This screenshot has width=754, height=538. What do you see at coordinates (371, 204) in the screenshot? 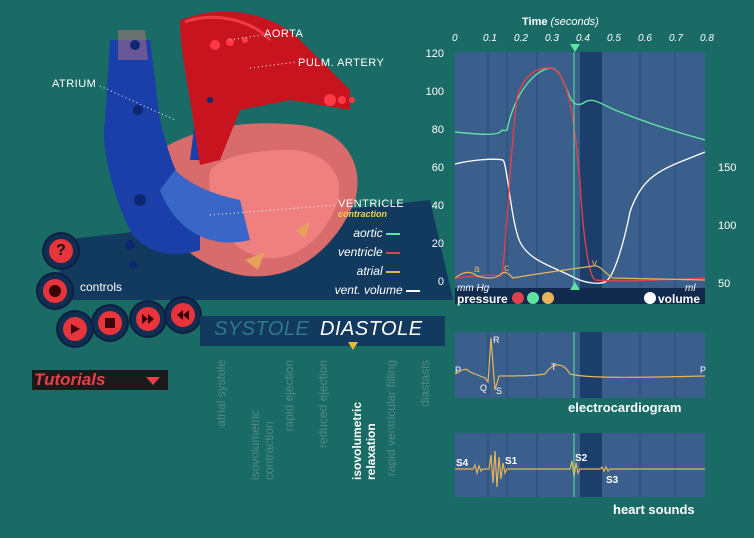
I see `label-ventricle: VENTRICLE` at bounding box center [371, 204].